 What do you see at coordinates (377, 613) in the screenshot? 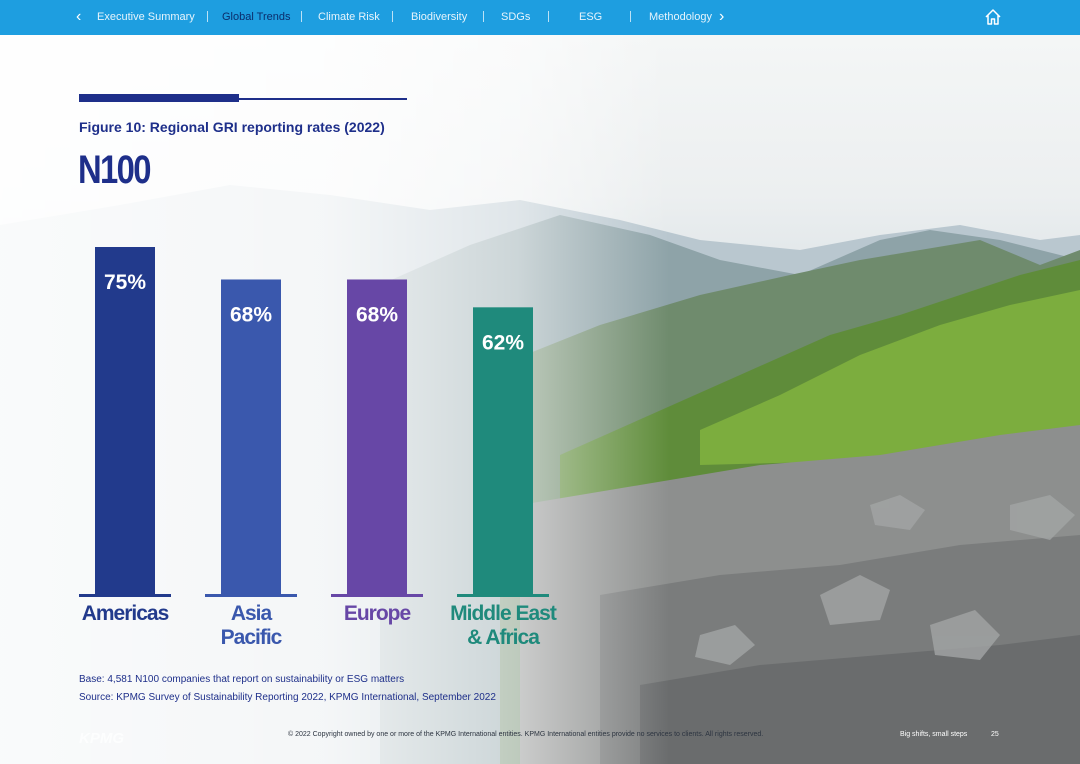
I see `category-label: Europe` at bounding box center [377, 613].